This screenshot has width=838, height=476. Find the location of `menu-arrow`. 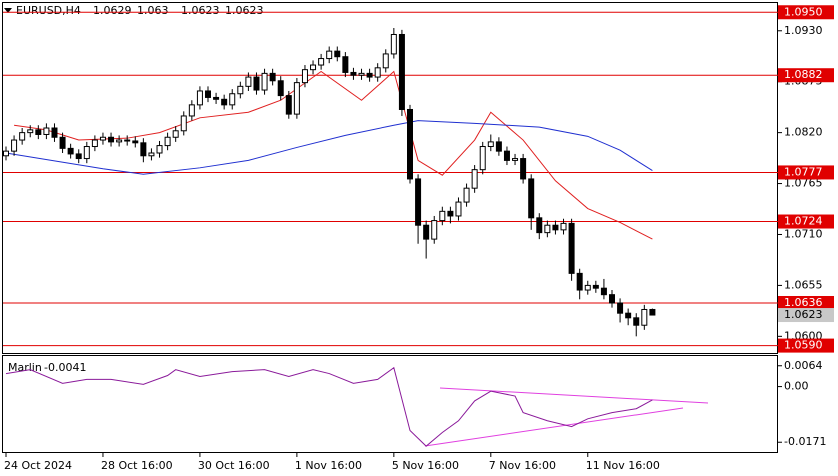

menu-arrow is located at coordinates (8, 10).